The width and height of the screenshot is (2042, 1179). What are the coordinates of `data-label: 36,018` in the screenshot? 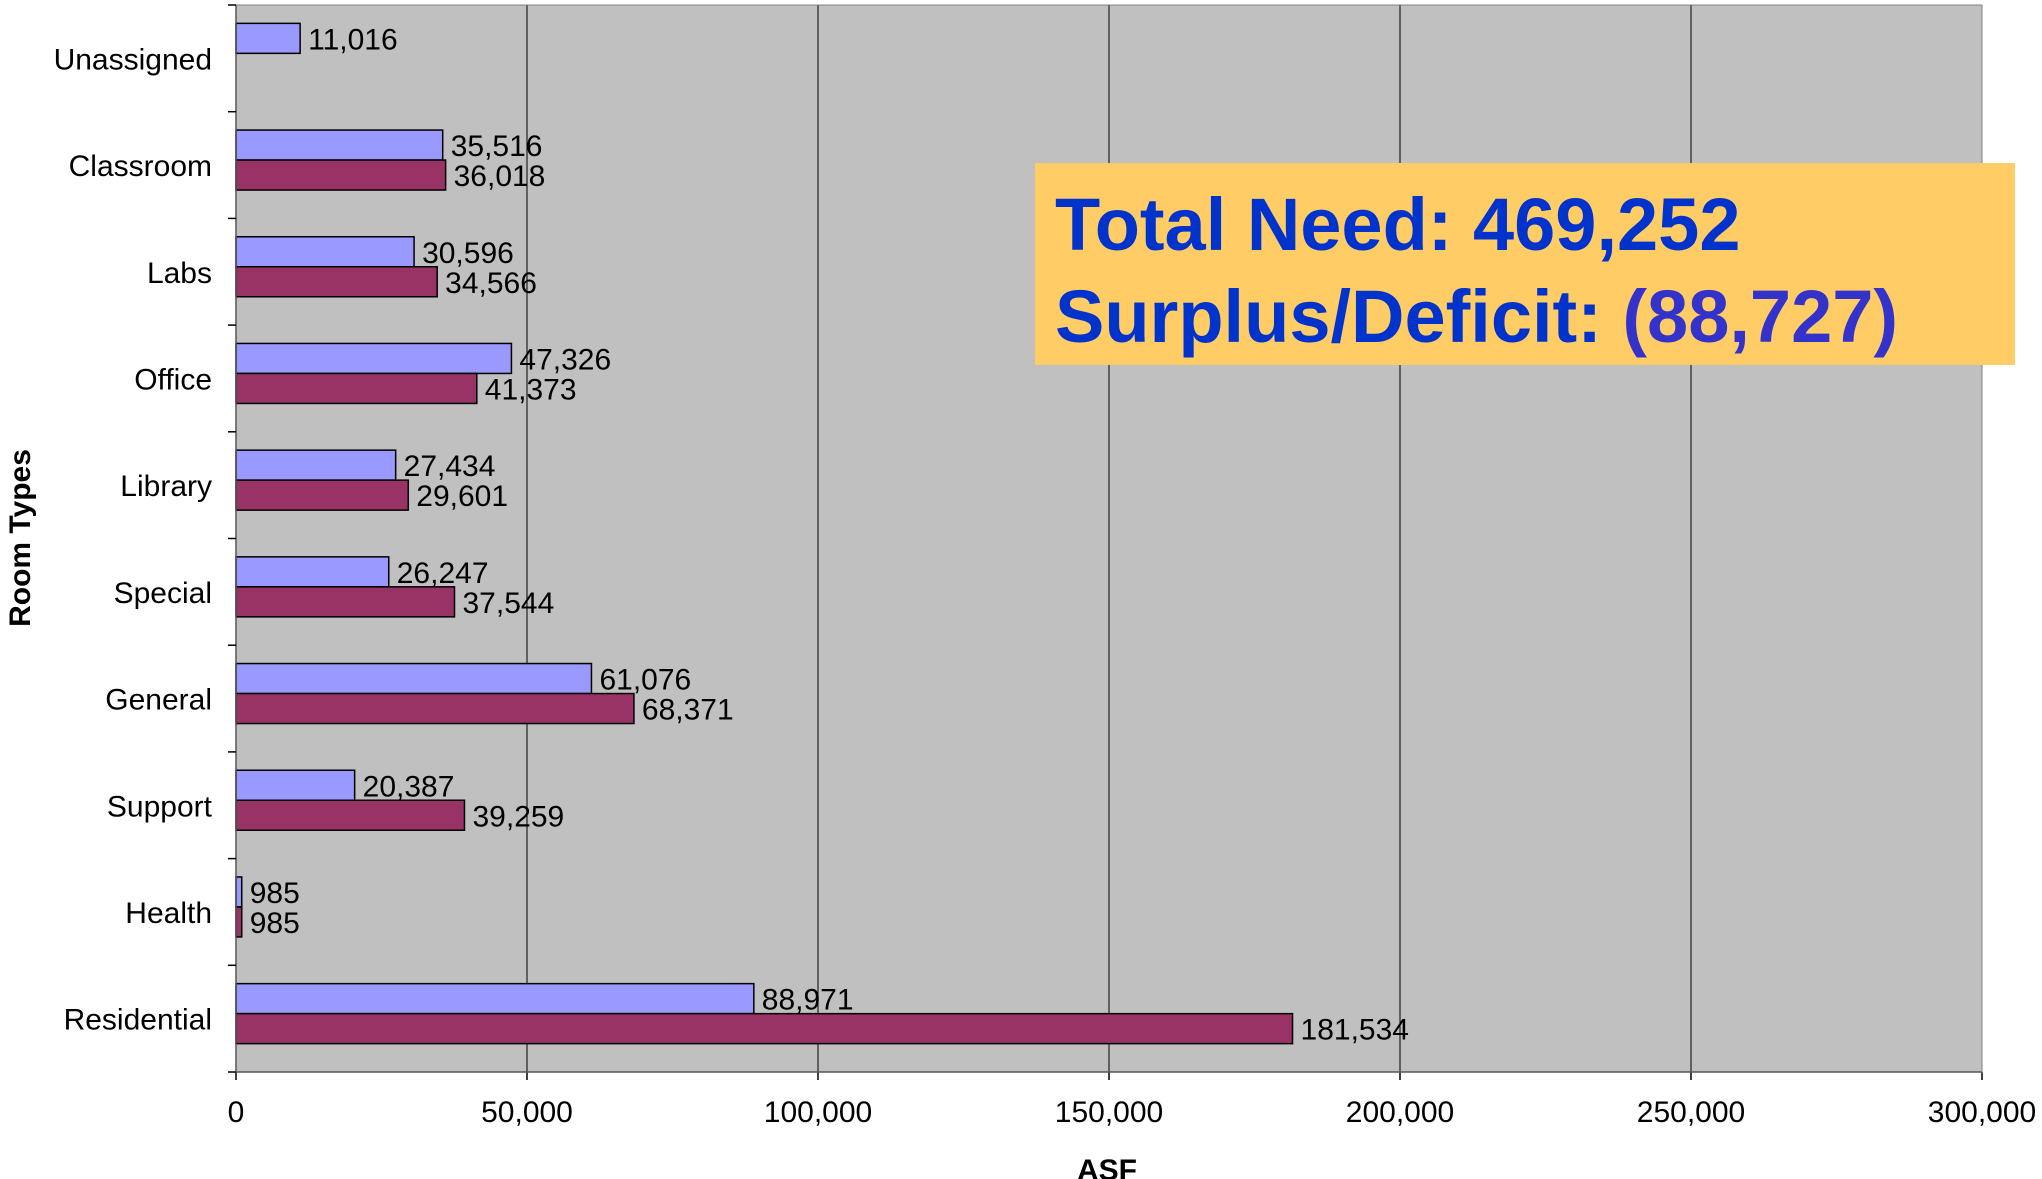 It's located at (500, 176).